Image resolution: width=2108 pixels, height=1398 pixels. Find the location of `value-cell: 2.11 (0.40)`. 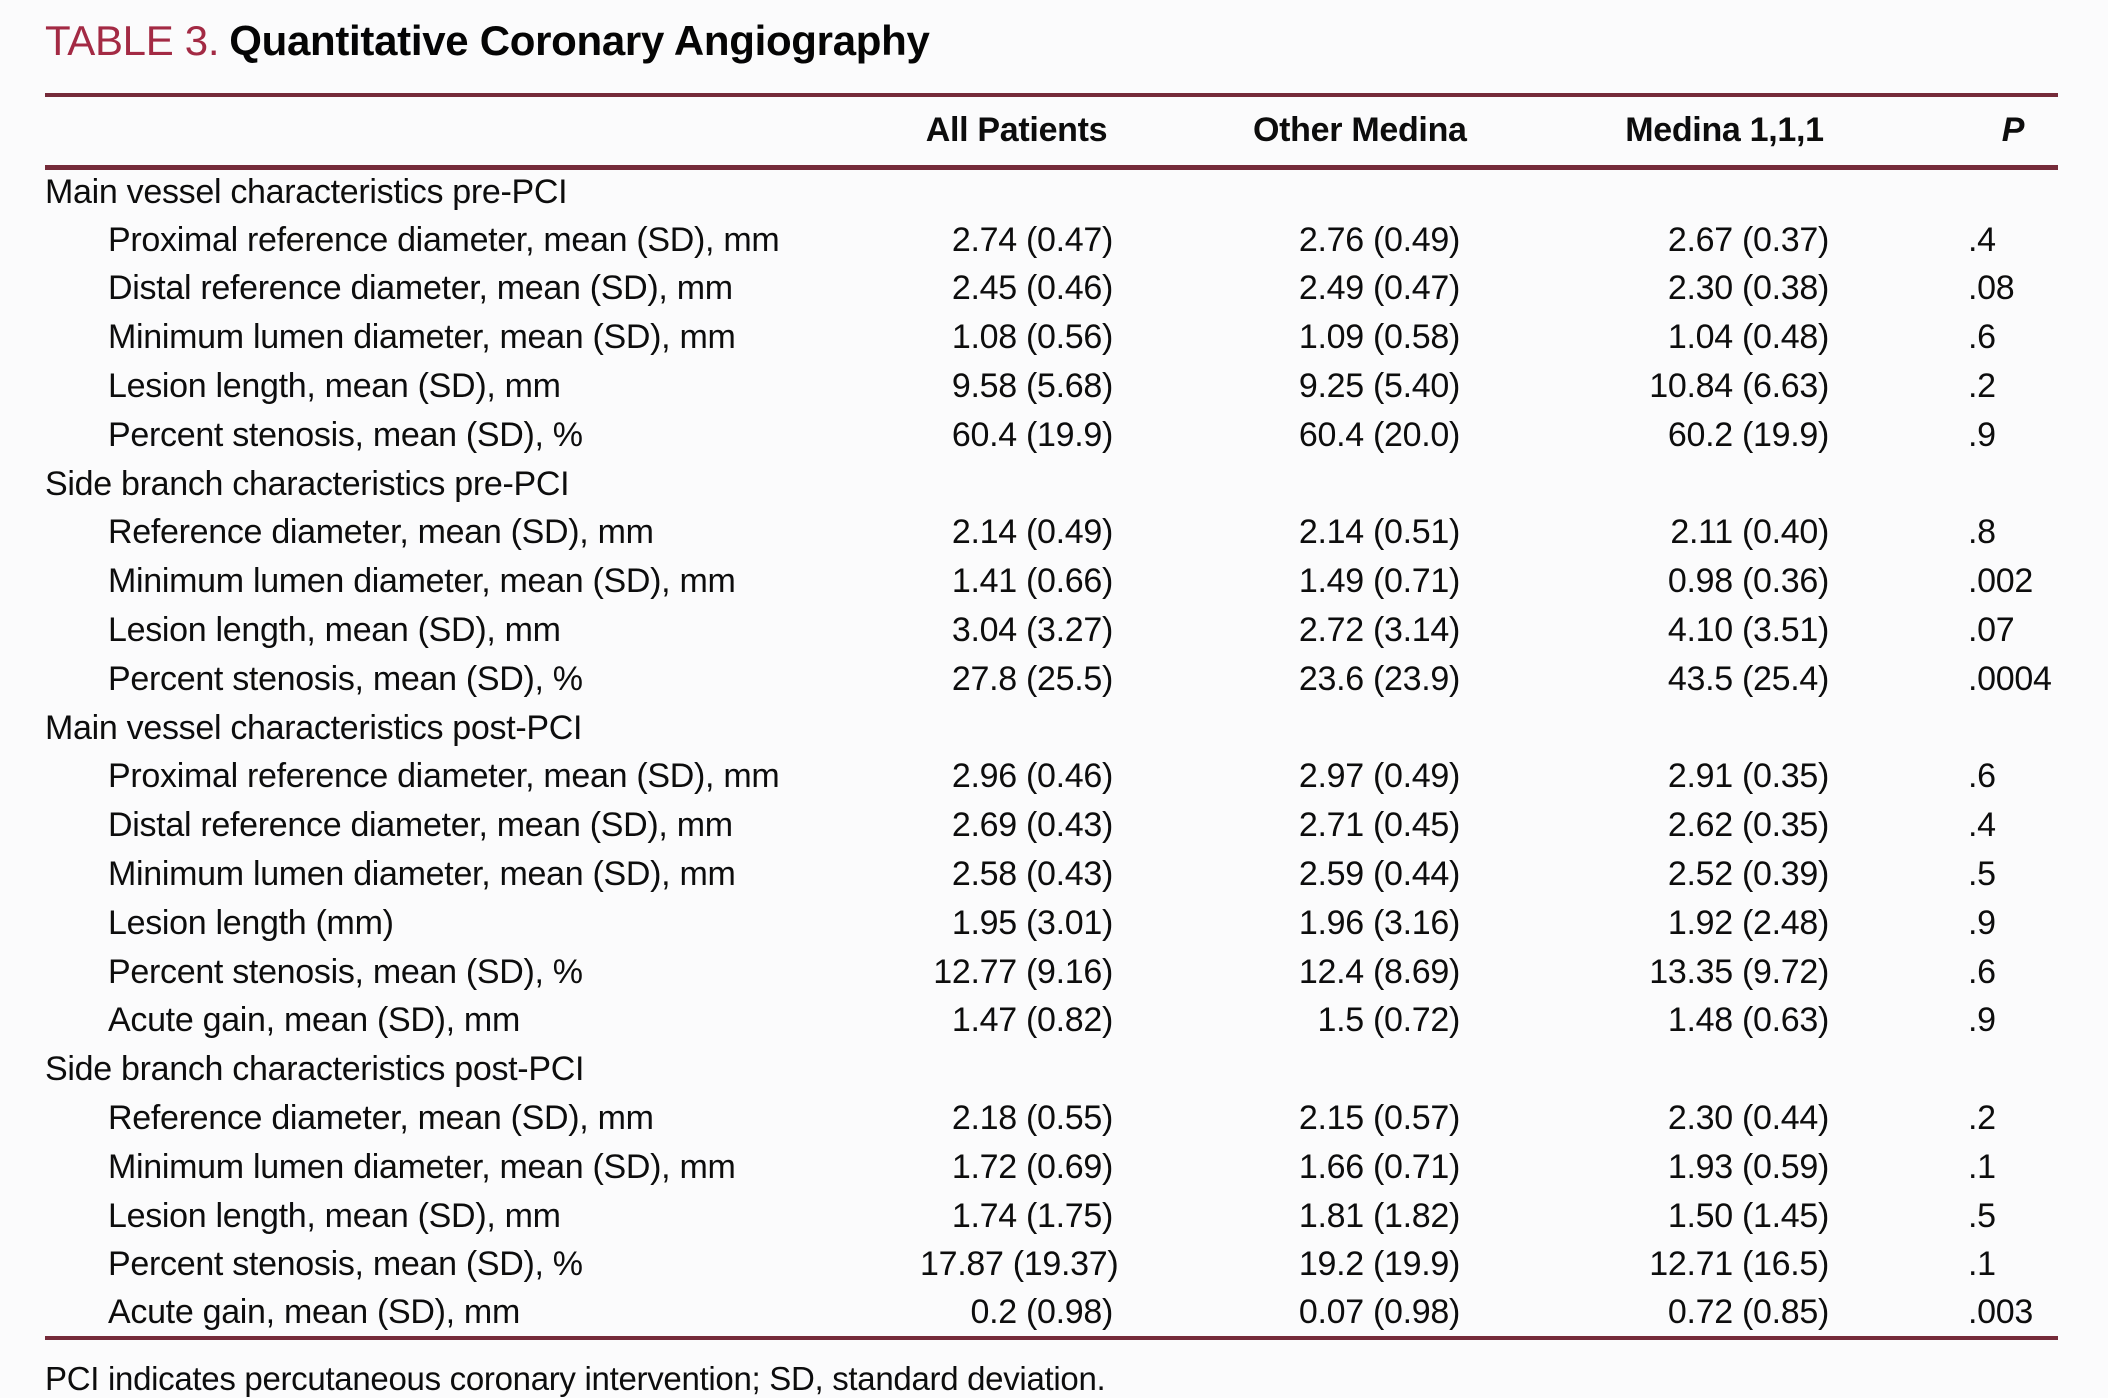

value-cell: 2.11 (0.40) is located at coordinates (1749, 532).